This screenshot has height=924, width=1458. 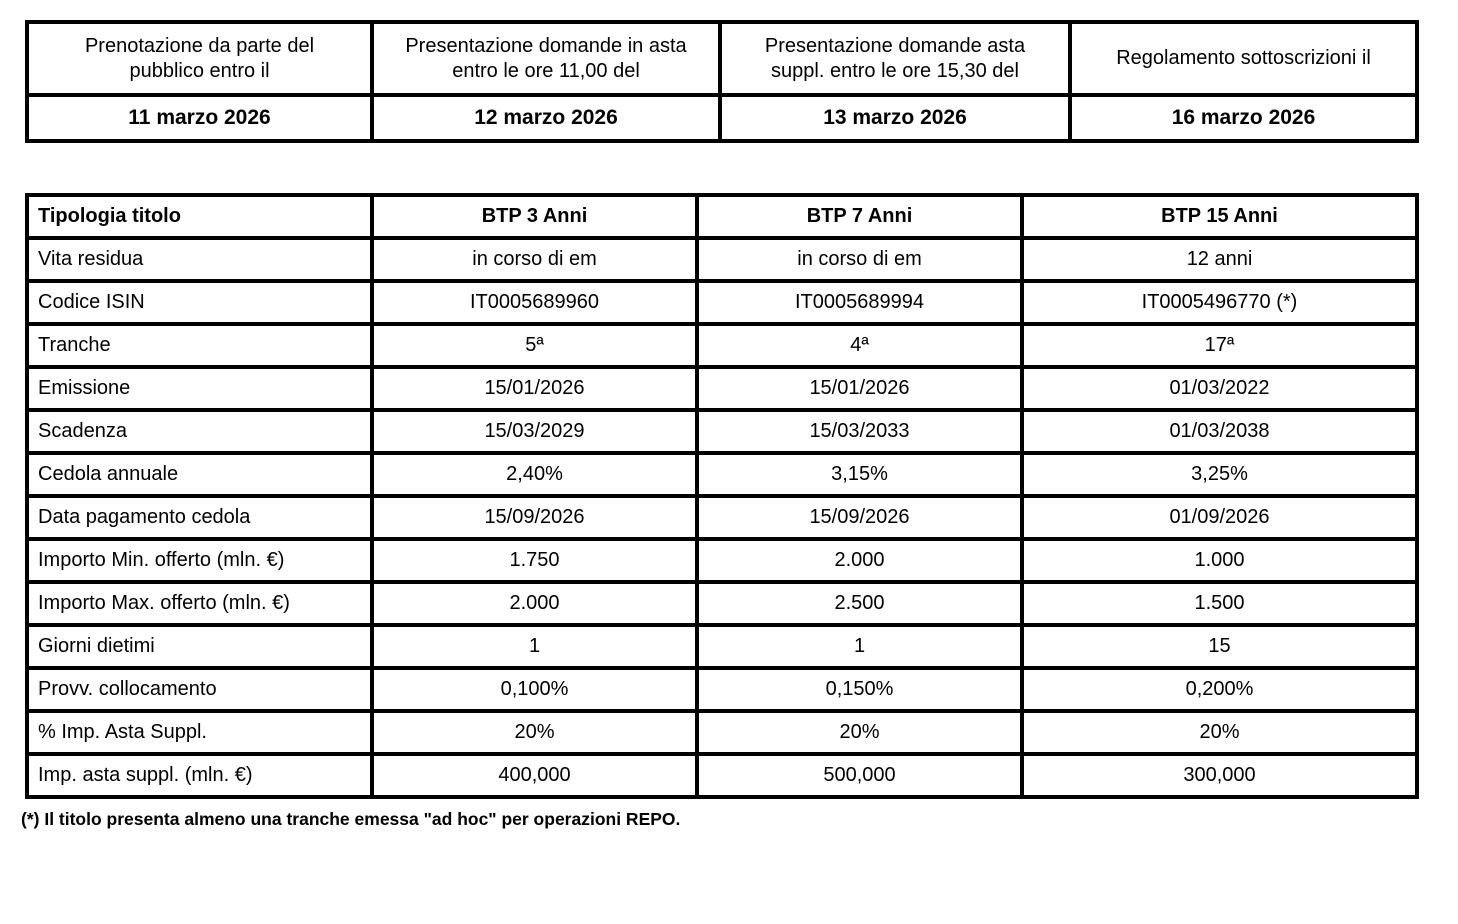 I want to click on cell-btp15: 300,000, so click(x=1219, y=775).